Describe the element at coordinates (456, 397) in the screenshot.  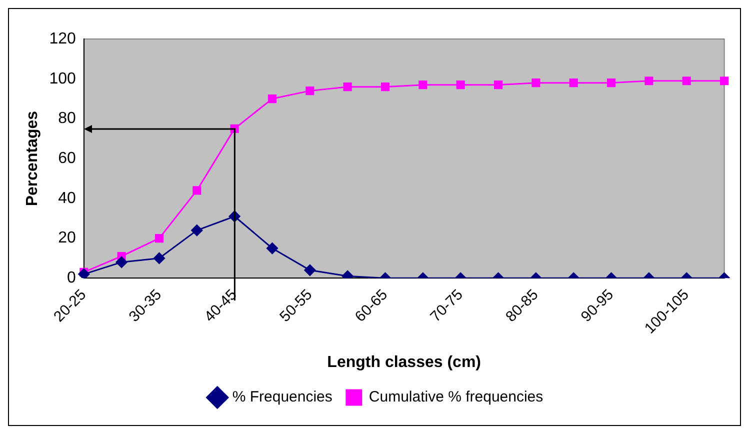
I see `legend-label: Cumulative % frequencies` at that location.